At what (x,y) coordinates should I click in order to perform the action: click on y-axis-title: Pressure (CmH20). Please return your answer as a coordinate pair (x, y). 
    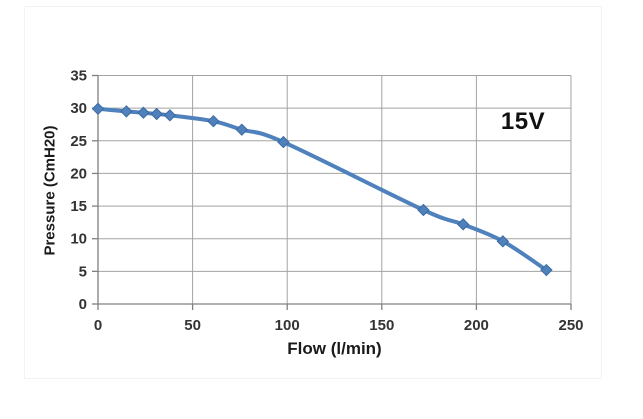
    Looking at the image, I should click on (50, 190).